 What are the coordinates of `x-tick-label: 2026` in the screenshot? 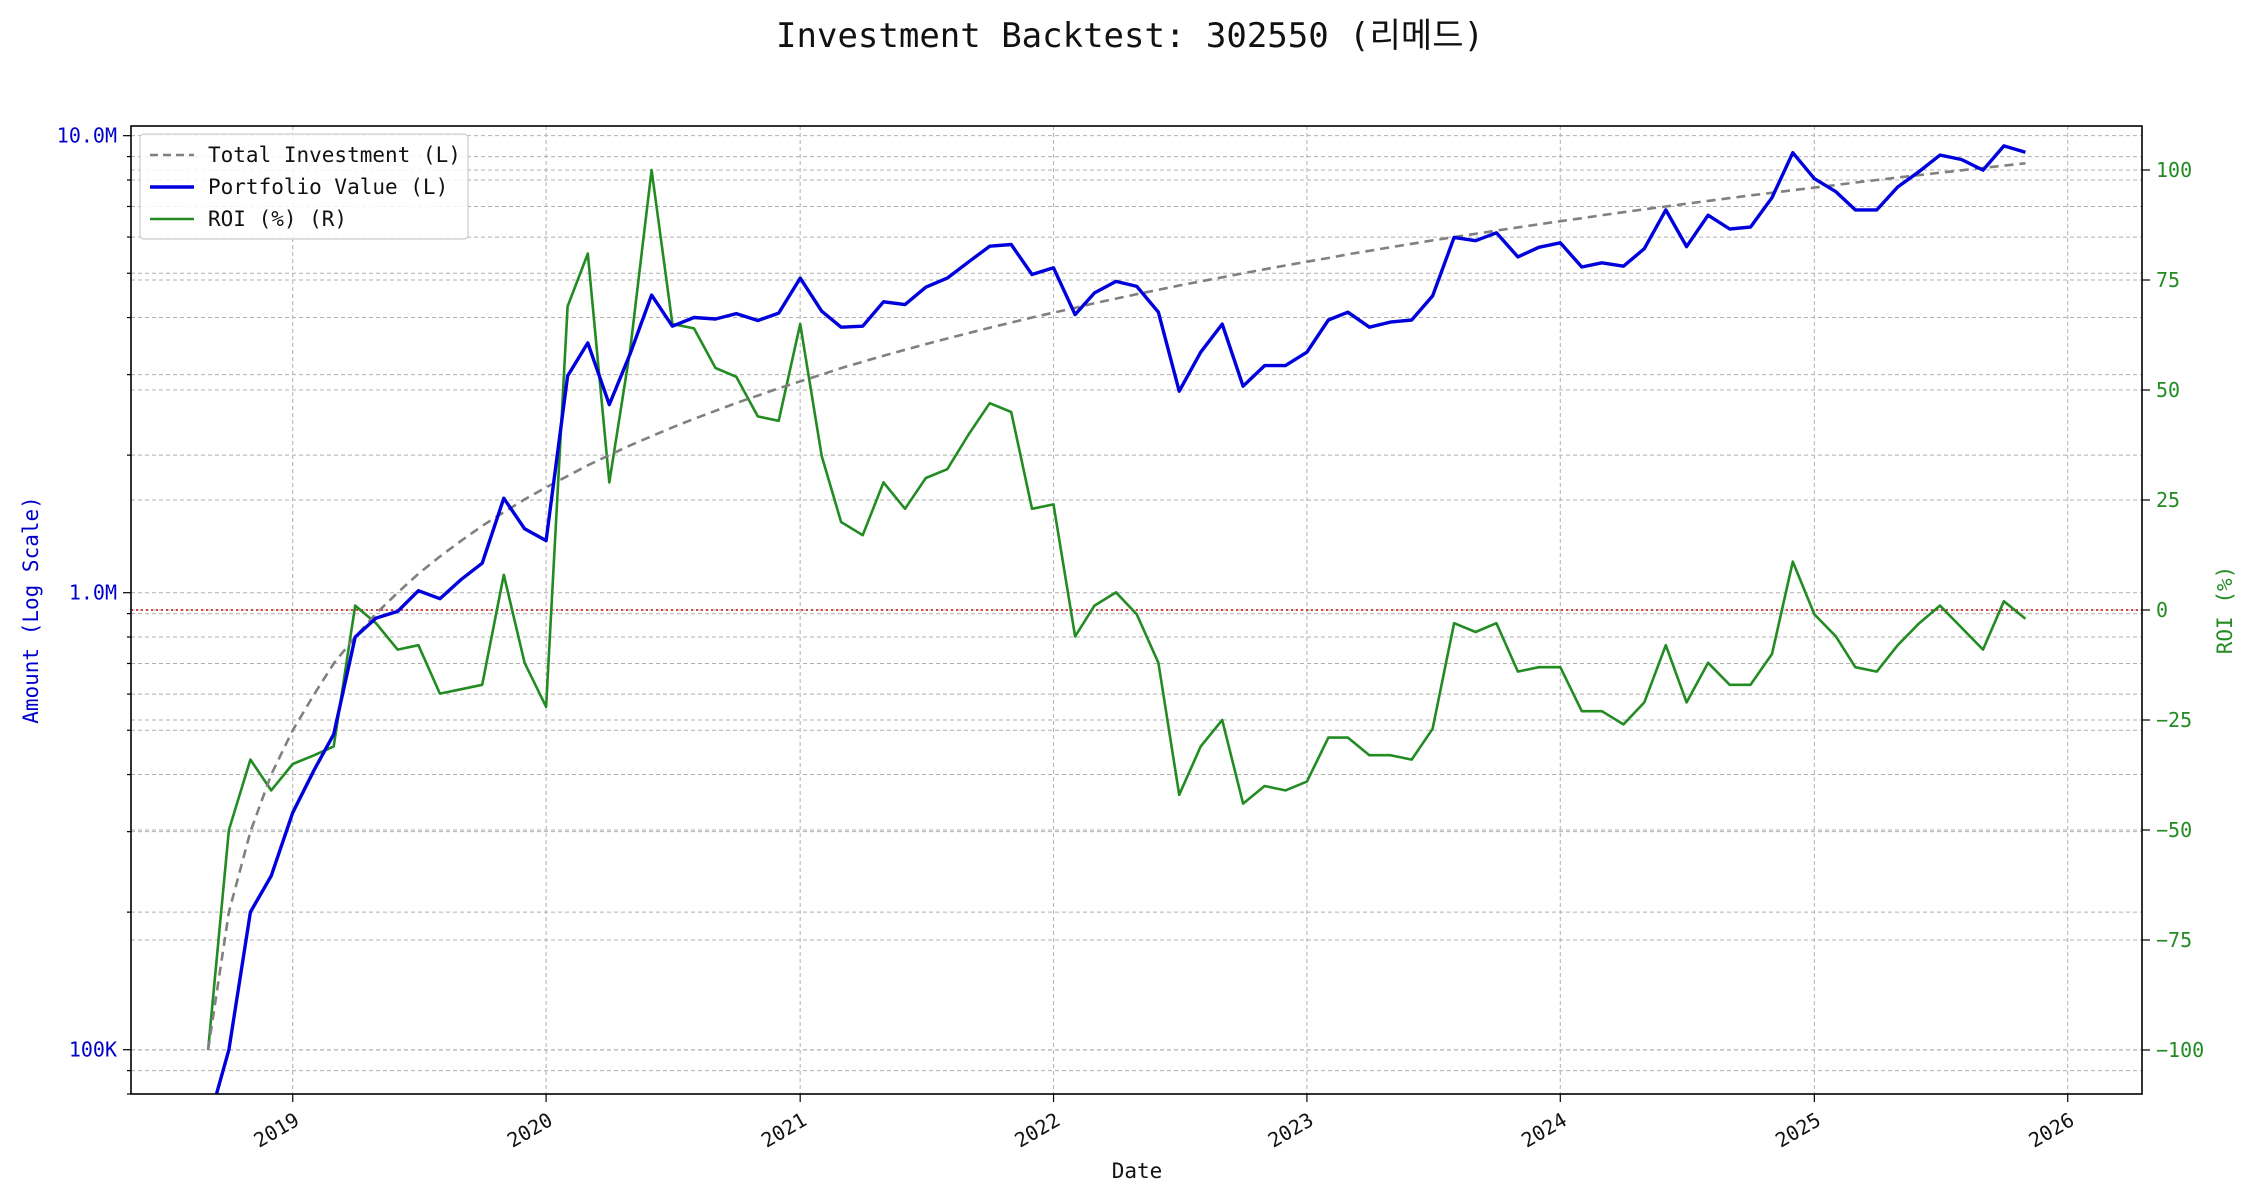 It's located at (2052, 1130).